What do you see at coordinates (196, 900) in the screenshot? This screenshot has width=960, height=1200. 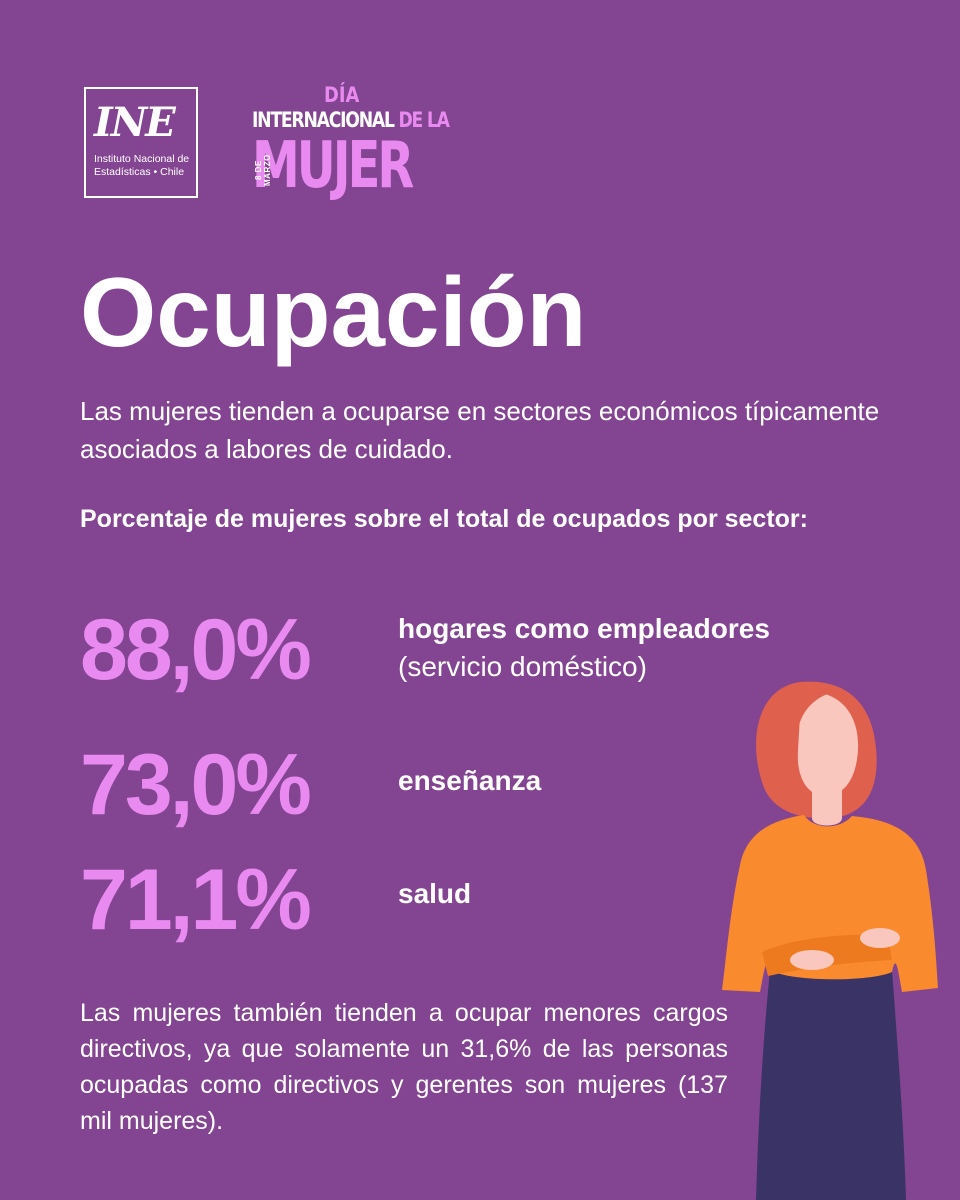 I see `stat-value-health: 71,1%` at bounding box center [196, 900].